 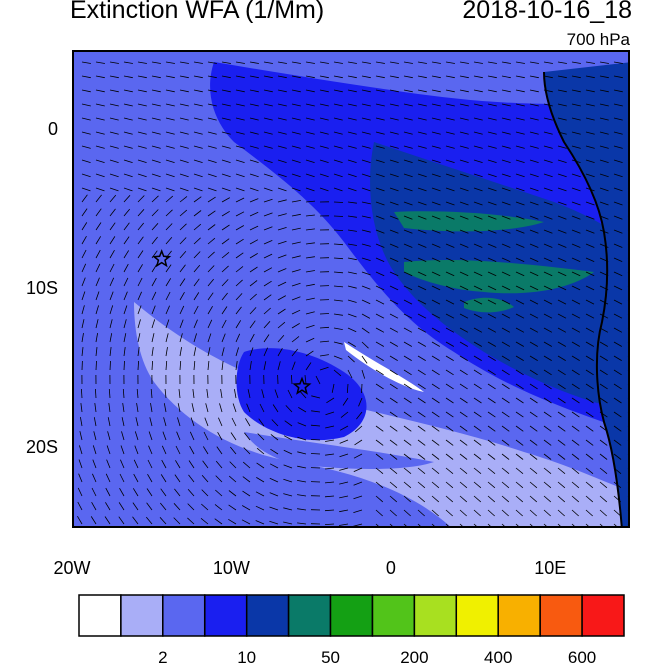 What do you see at coordinates (582, 658) in the screenshot?
I see `colorbar-label: 600` at bounding box center [582, 658].